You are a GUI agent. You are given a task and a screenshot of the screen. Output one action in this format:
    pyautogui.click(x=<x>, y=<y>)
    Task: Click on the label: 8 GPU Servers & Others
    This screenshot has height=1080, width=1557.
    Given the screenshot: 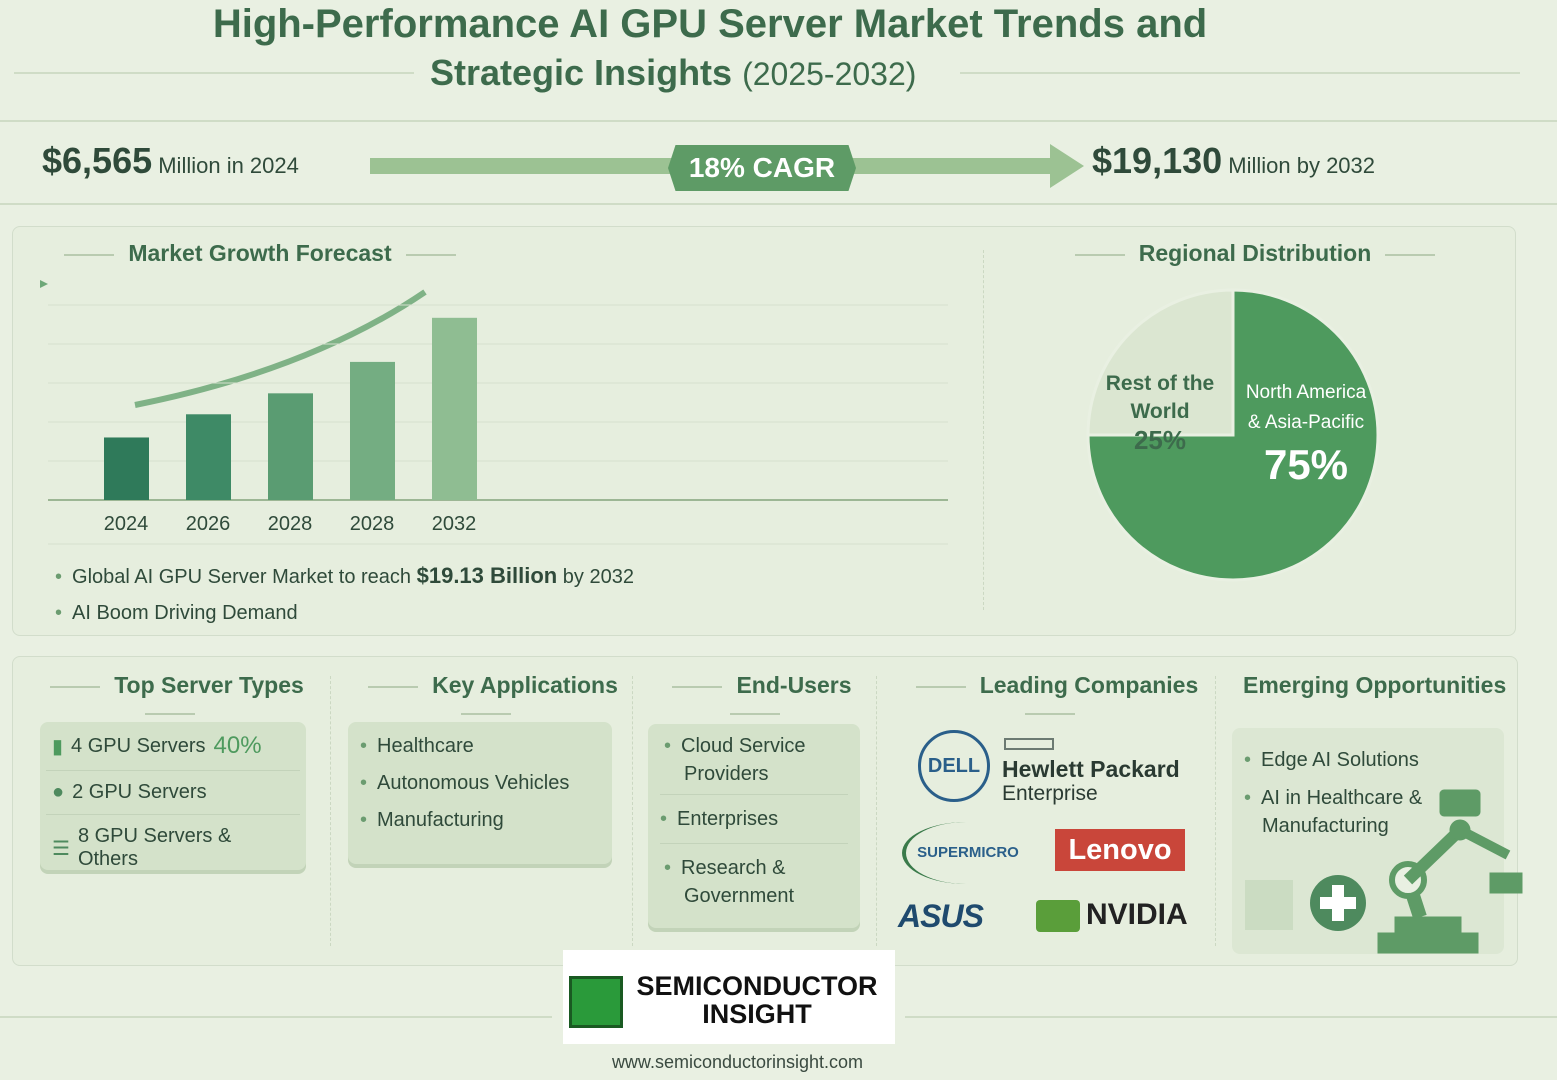 What is the action you would take?
    pyautogui.click(x=154, y=847)
    